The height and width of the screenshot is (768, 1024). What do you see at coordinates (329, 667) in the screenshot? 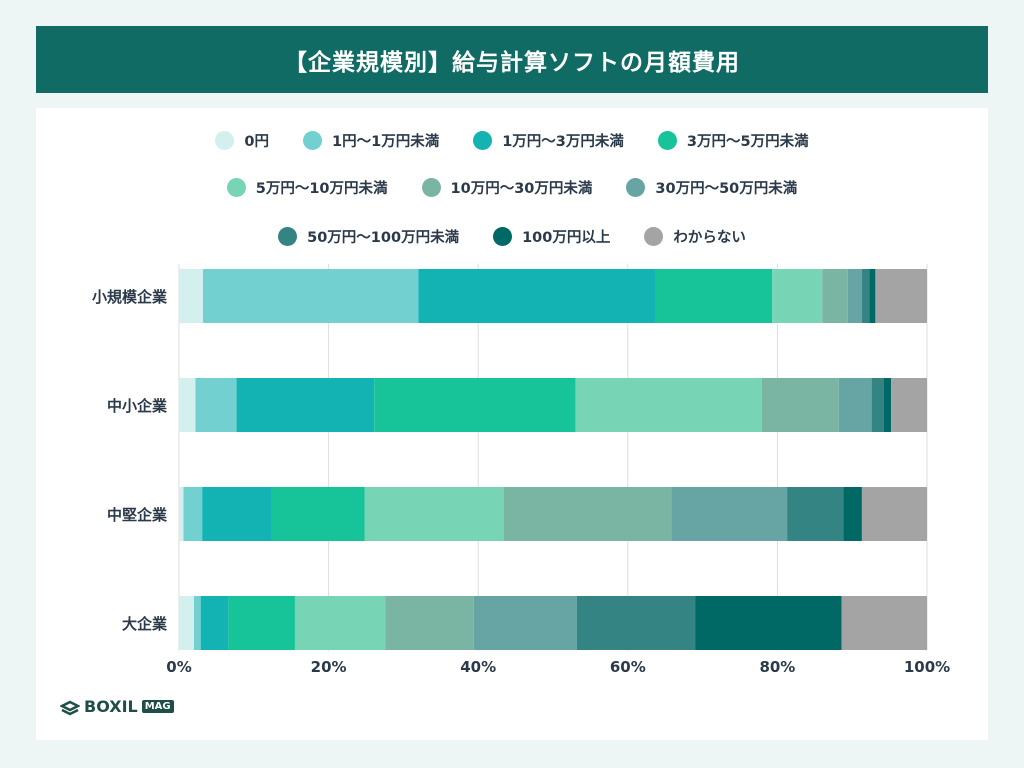
I see `x-tick-label: 20%` at bounding box center [329, 667].